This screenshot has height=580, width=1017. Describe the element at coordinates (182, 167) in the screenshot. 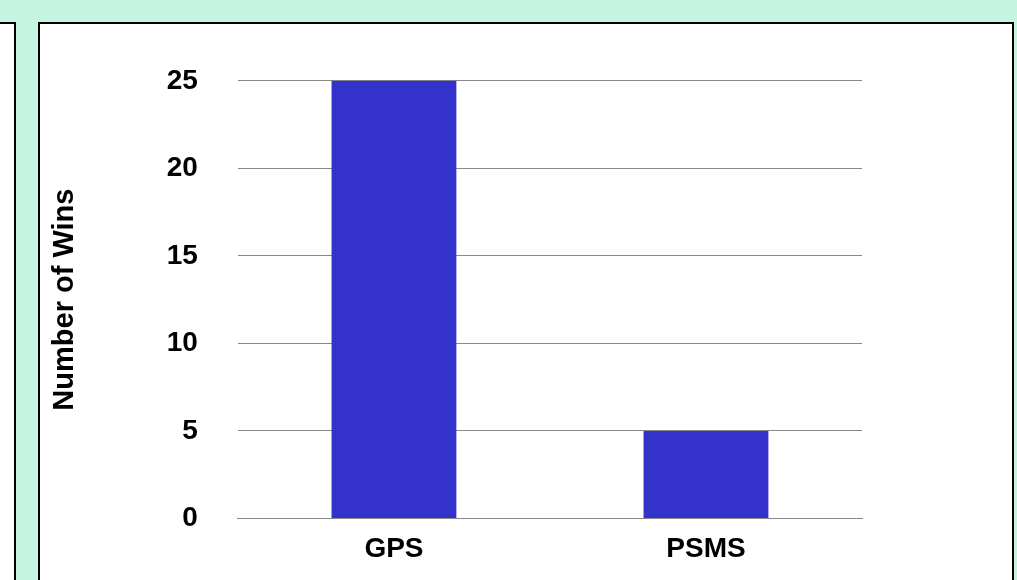

I see `y-tick-label: 20` at that location.